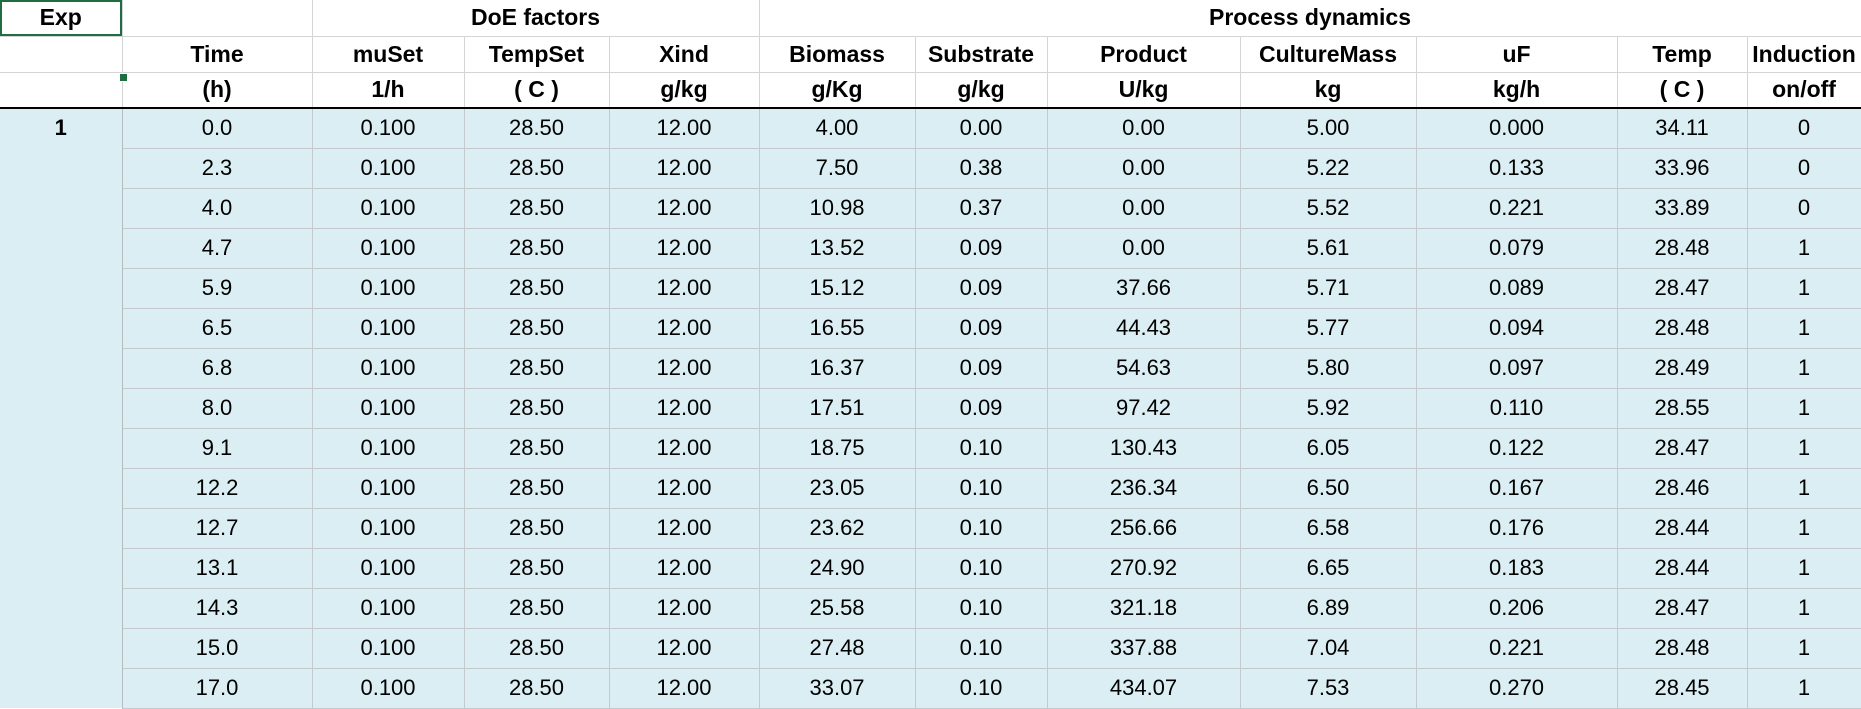 Image resolution: width=1861 pixels, height=709 pixels. What do you see at coordinates (837, 688) in the screenshot?
I see `cell-biomass: 33.07` at bounding box center [837, 688].